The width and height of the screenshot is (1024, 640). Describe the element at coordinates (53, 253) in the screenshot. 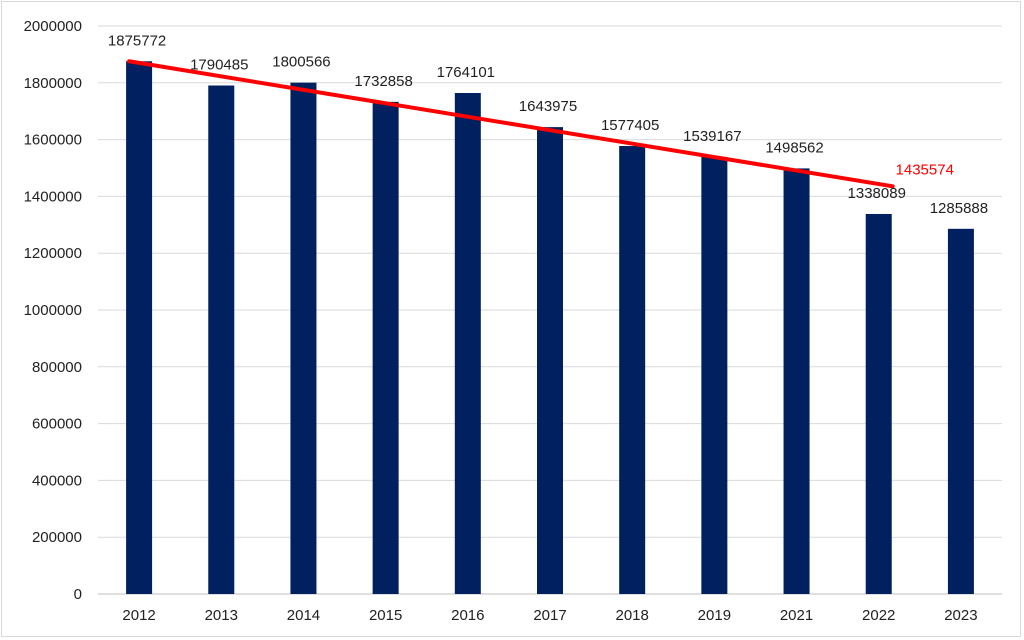

I see `y-tick-label: 1200000` at that location.